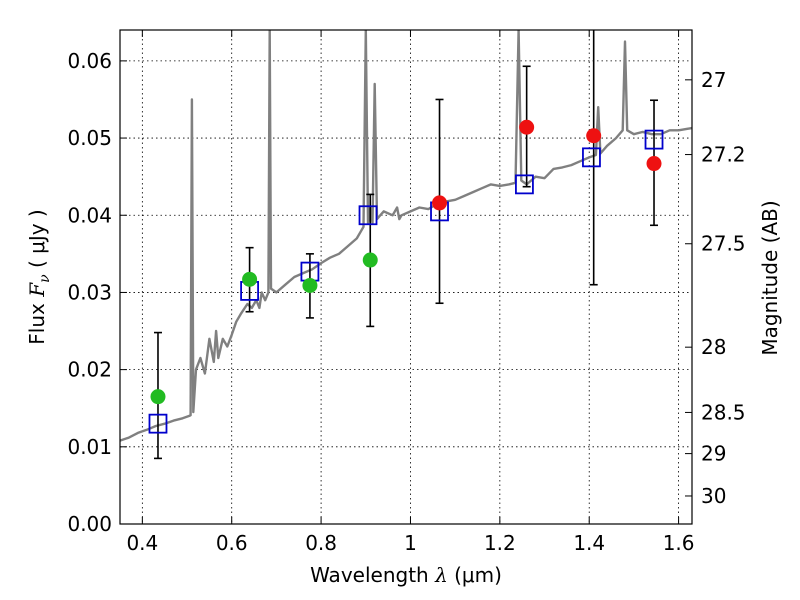  I want to click on y-tick-label: 0.06, so click(89, 61).